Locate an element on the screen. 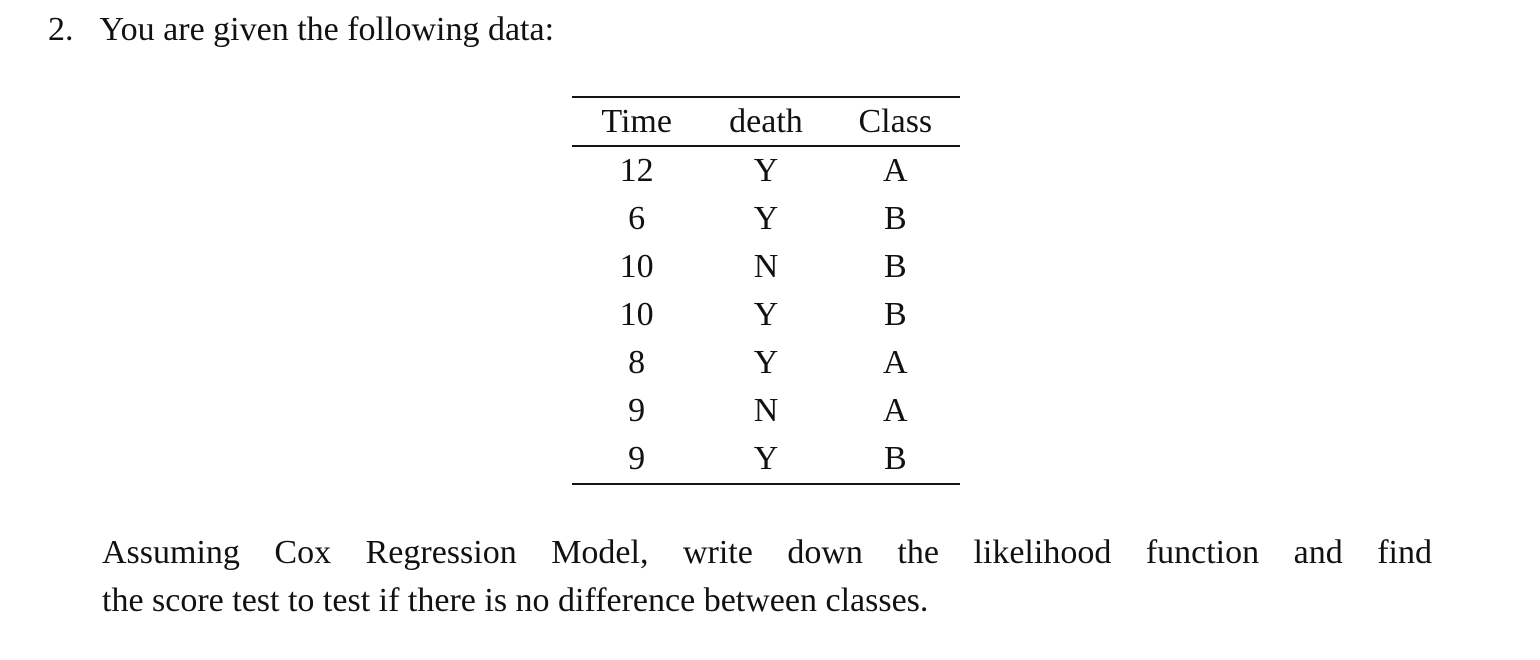 Image resolution: width=1540 pixels, height=660 pixels. column-header-death: death is located at coordinates (766, 121).